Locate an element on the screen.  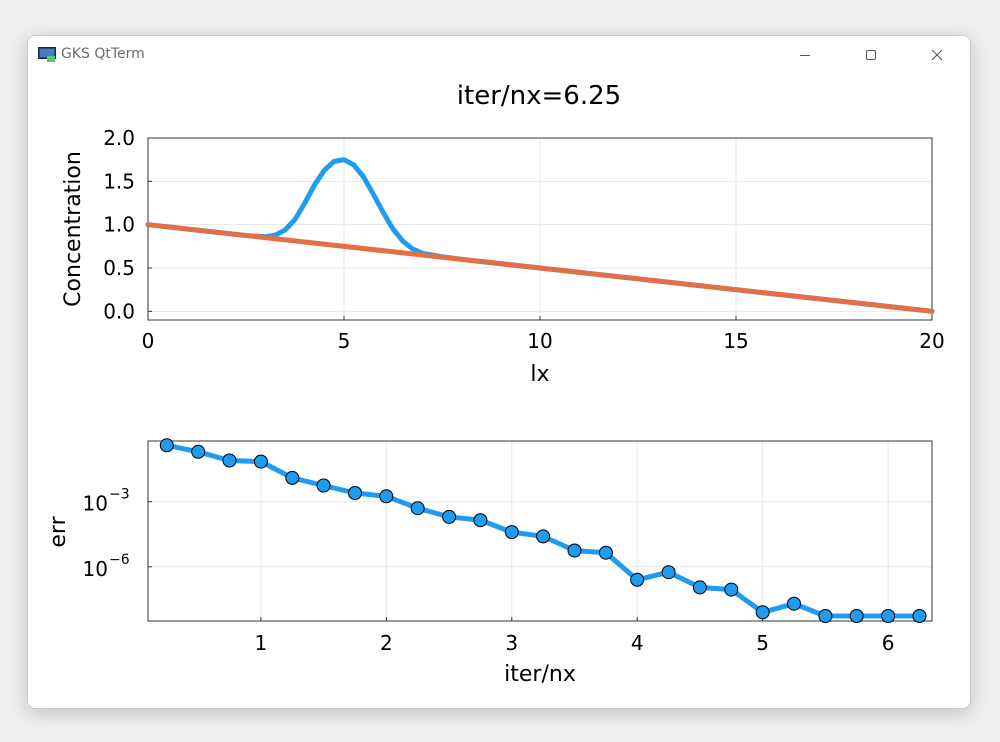
concentration-y-tick-label: 0.0 is located at coordinates (119, 311).